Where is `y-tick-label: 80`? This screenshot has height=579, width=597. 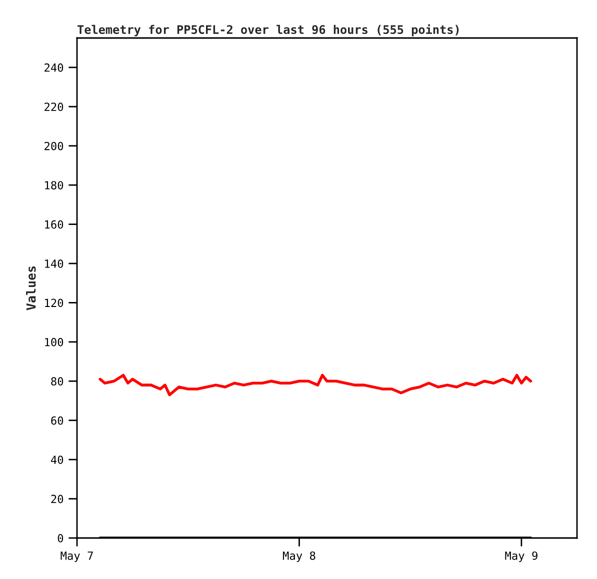
y-tick-label: 80 is located at coordinates (57, 381).